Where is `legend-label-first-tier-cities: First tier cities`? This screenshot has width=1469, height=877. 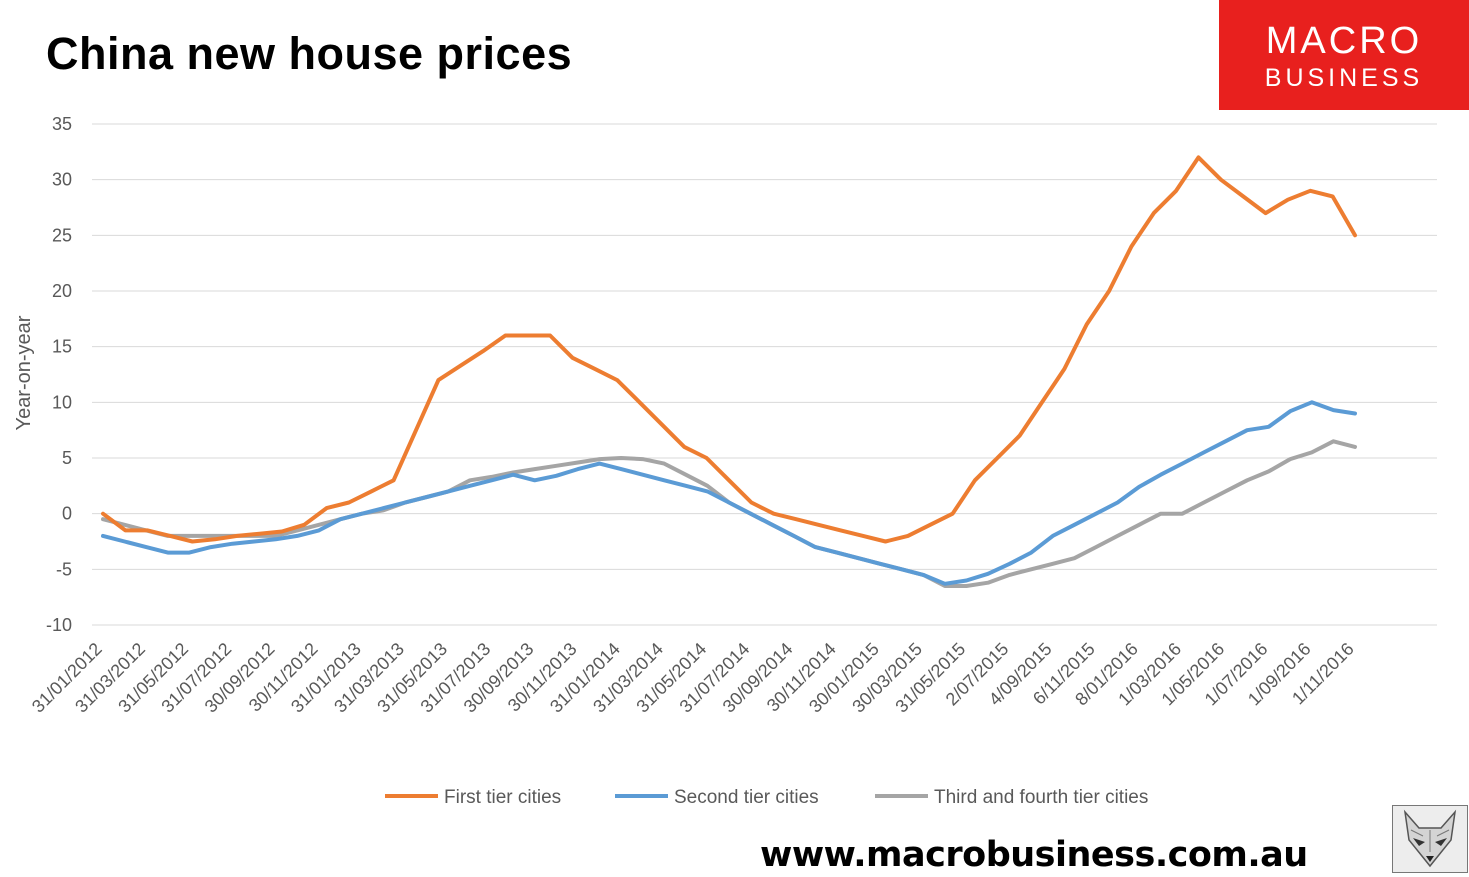 legend-label-first-tier-cities: First tier cities is located at coordinates (502, 797).